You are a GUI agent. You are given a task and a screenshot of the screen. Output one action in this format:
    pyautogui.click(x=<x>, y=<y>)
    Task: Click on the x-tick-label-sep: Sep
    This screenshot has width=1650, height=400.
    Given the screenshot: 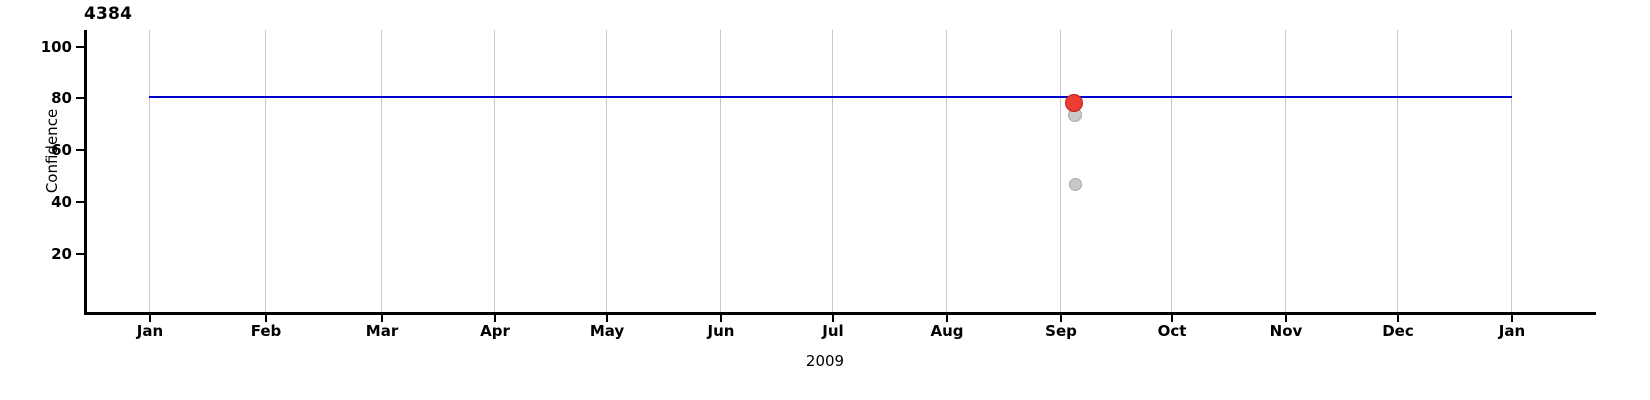 What is the action you would take?
    pyautogui.click(x=1061, y=331)
    